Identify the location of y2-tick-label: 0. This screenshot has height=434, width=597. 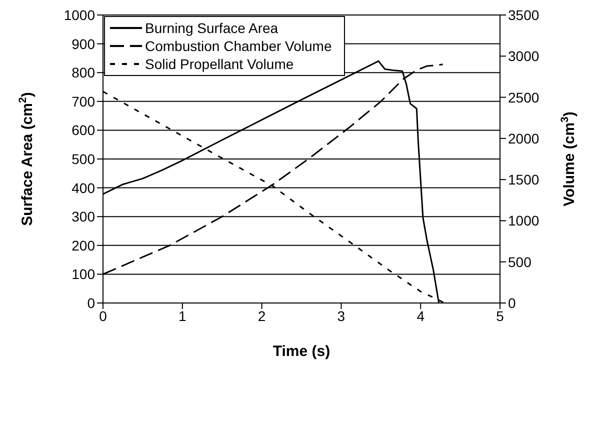
(512, 302).